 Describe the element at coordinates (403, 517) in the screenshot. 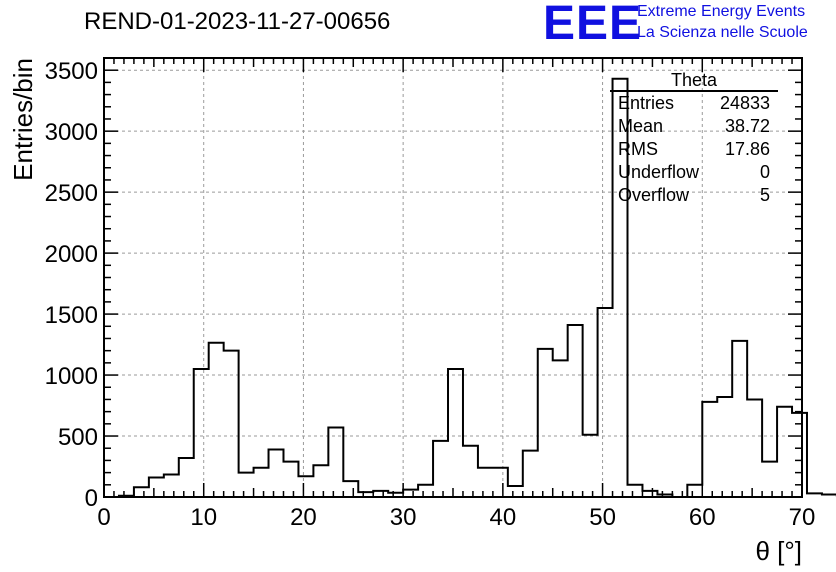

I see `x-tick-label: 30` at that location.